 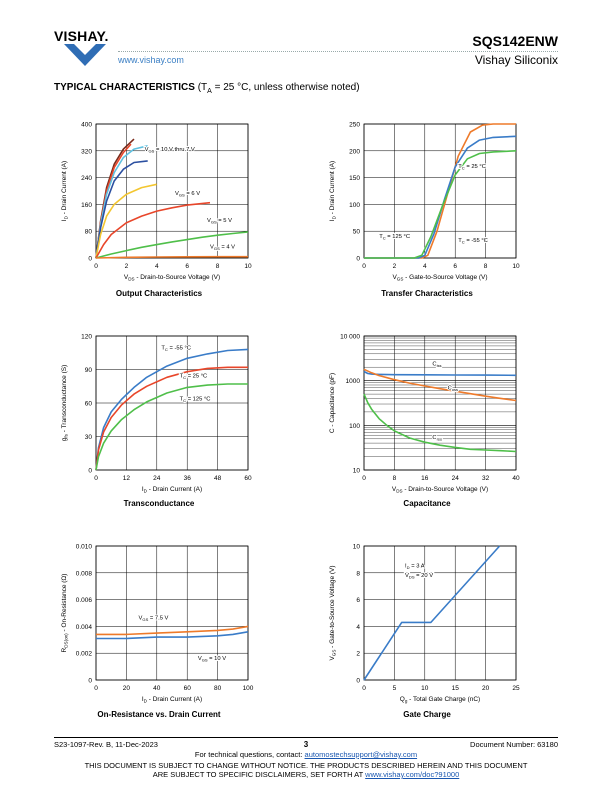 What do you see at coordinates (86, 337) in the screenshot?
I see `y-tick-label: 120` at bounding box center [86, 337].